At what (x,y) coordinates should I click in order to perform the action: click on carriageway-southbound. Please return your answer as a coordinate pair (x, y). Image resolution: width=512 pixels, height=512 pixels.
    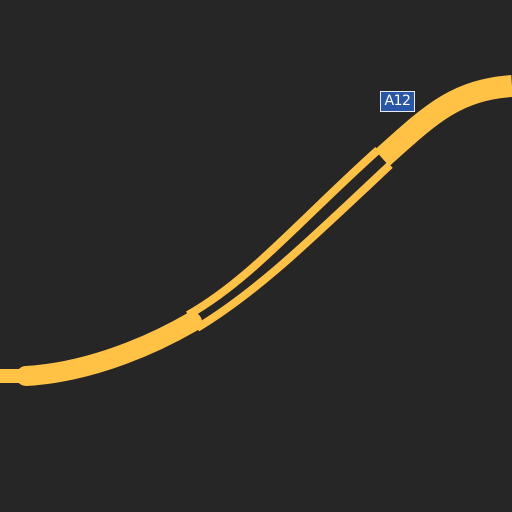
    Looking at the image, I should click on (293, 247).